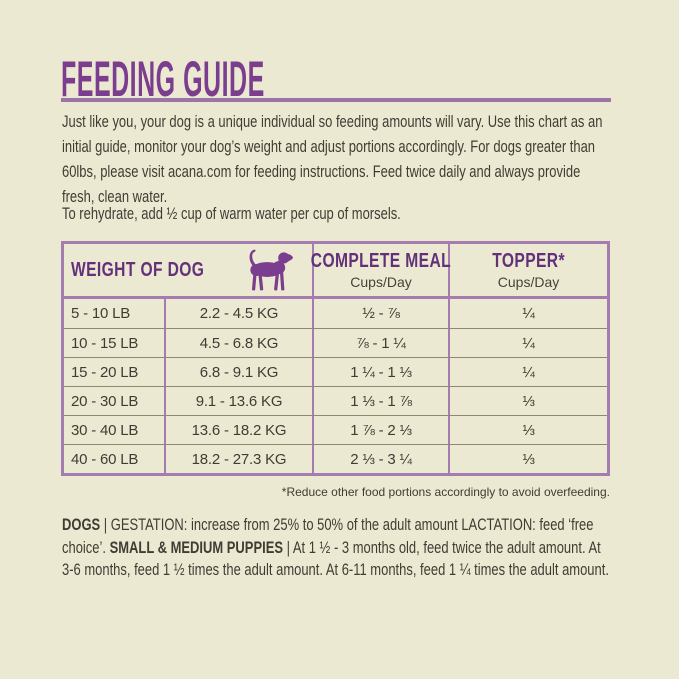 The image size is (679, 679). What do you see at coordinates (105, 430) in the screenshot?
I see `weight-lb-cell: 30 - 40 LB` at bounding box center [105, 430].